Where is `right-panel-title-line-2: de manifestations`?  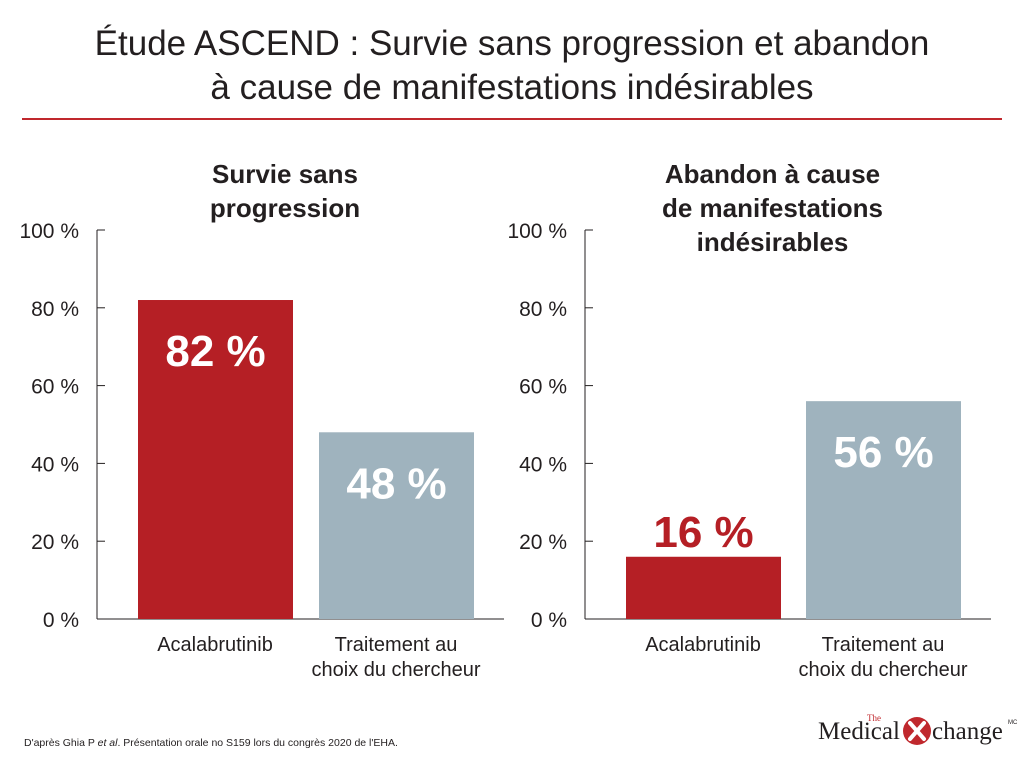
right-panel-title-line-2: de manifestations is located at coordinates (772, 208).